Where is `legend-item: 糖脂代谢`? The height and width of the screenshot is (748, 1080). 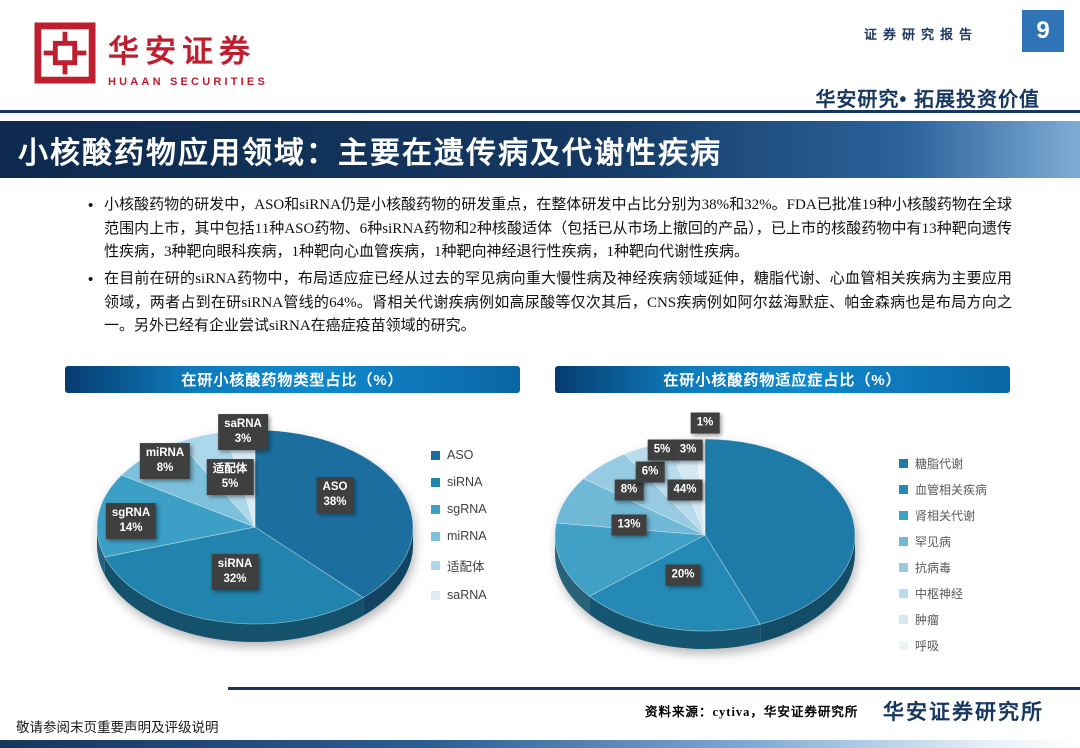 legend-item: 糖脂代谢 is located at coordinates (943, 463).